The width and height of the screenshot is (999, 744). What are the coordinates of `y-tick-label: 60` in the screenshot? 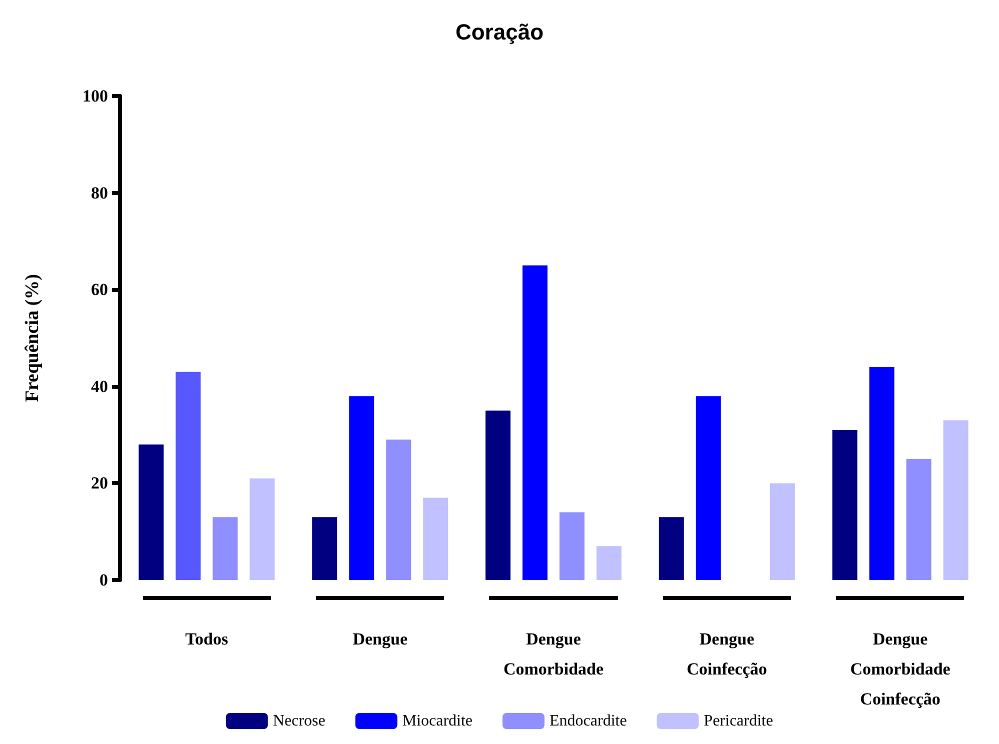 It's located at (99, 290).